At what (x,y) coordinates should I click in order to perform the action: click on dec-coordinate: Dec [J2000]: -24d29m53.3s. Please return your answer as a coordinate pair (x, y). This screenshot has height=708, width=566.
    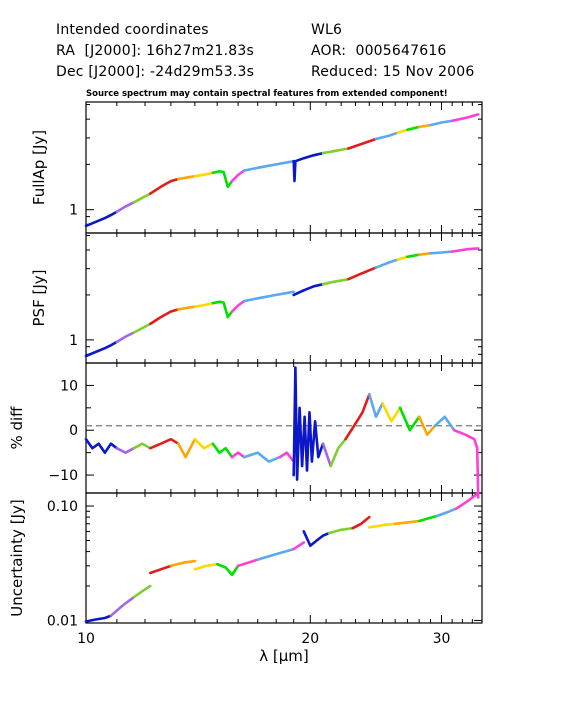
    Looking at the image, I should click on (155, 72).